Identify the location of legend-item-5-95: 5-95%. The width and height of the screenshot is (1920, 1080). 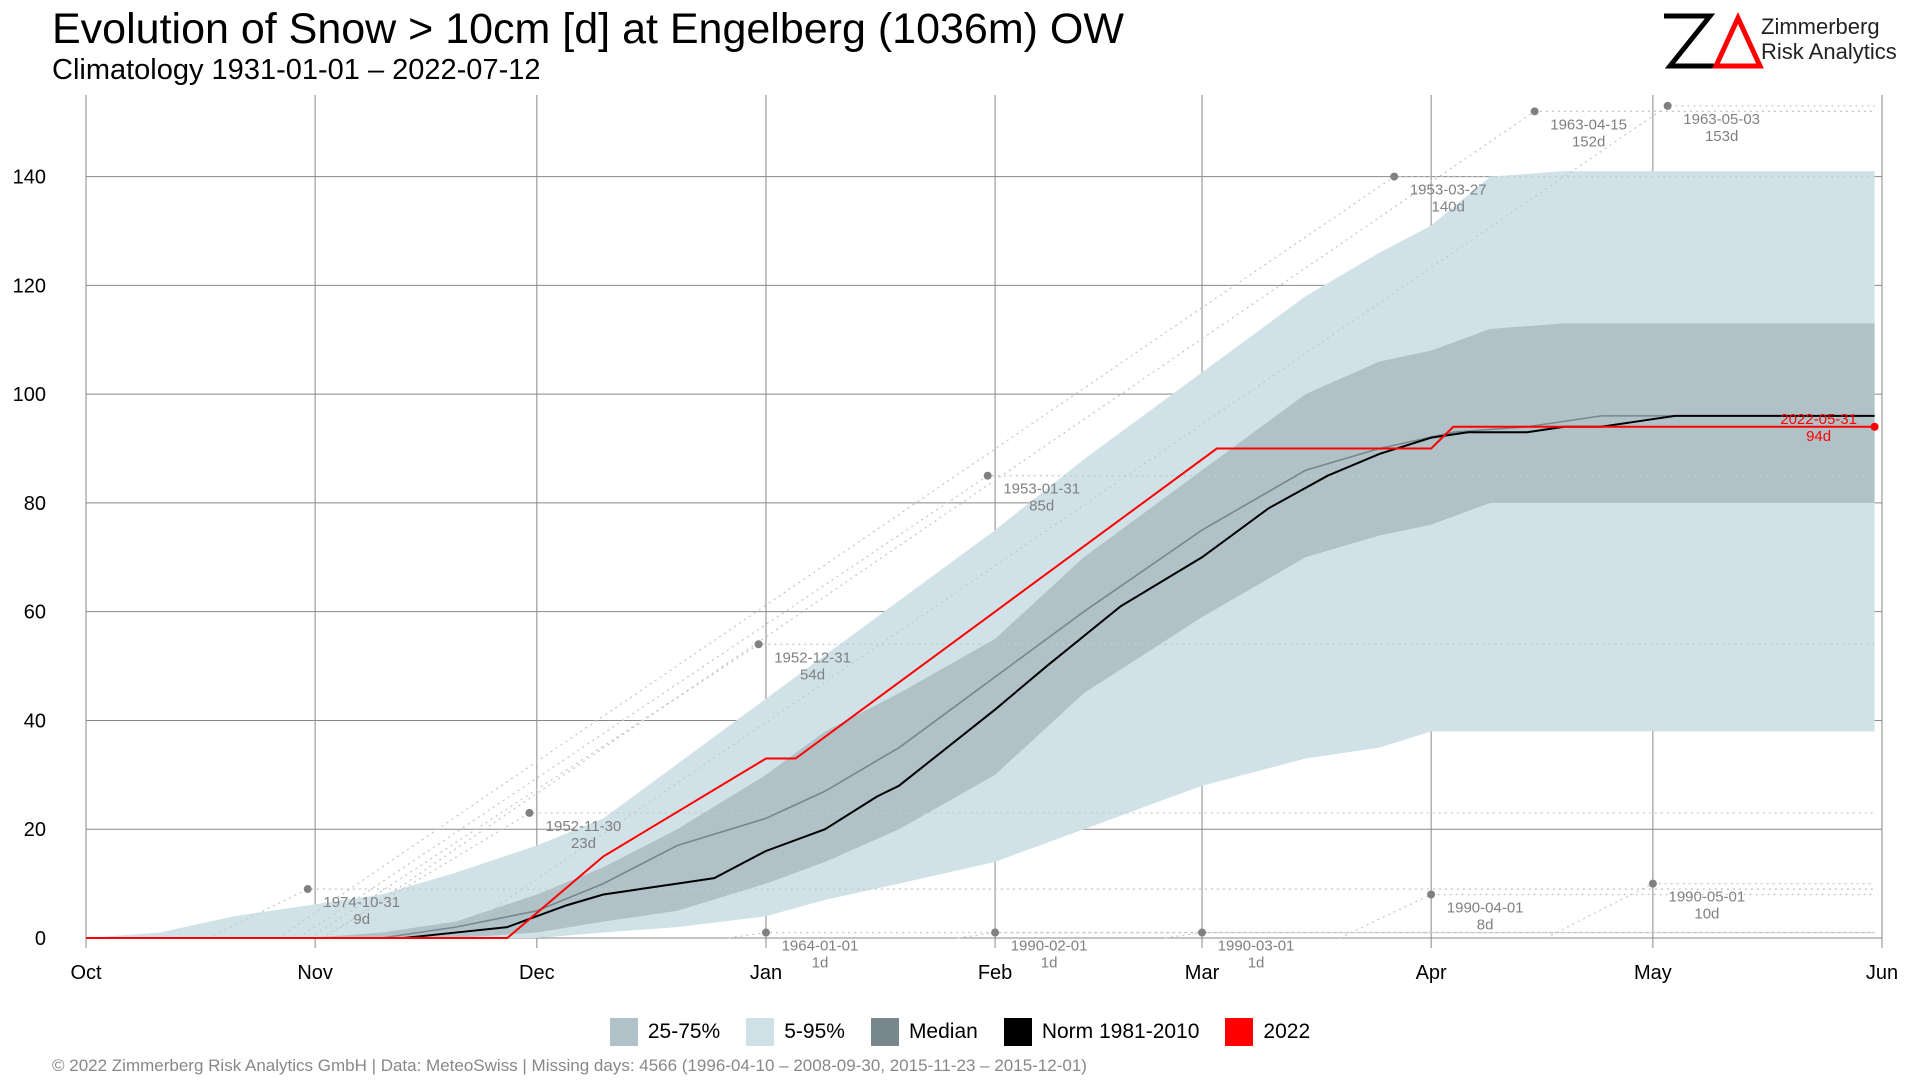
(795, 1032).